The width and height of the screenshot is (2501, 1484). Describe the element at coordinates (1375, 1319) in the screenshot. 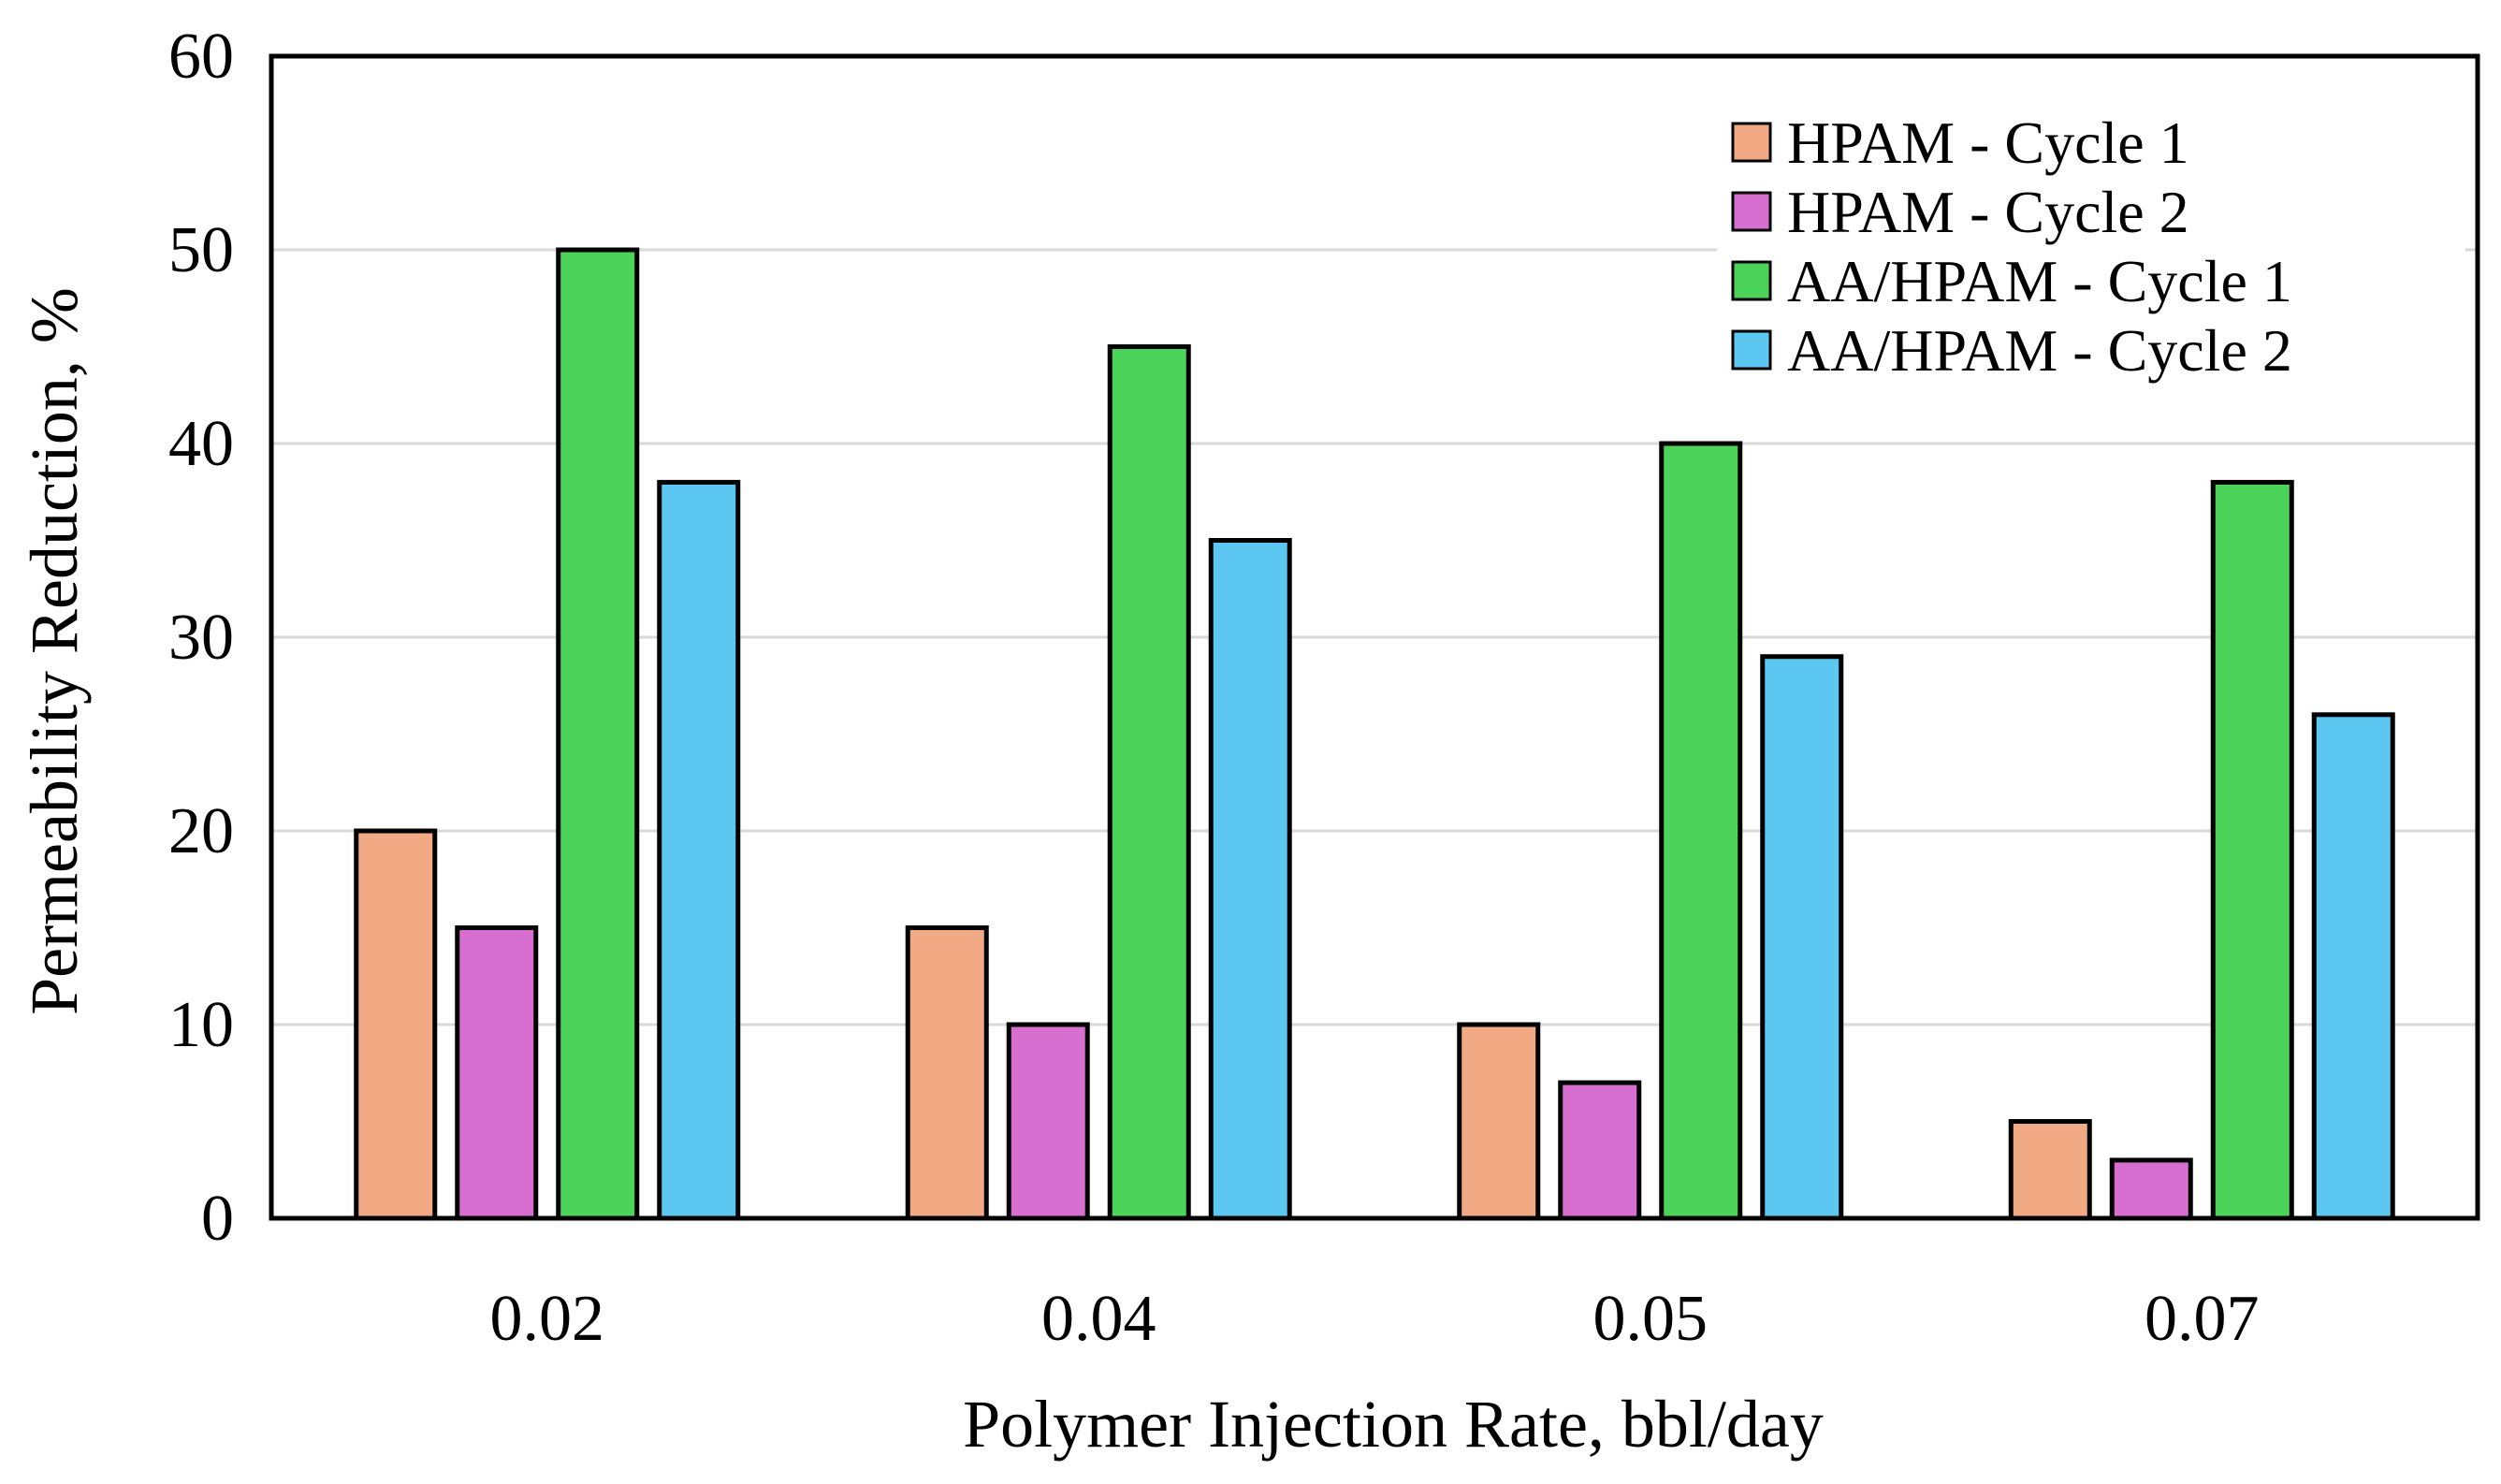

I see `x-axis-ticks: 0.02 0.04 0.05 0.07` at that location.